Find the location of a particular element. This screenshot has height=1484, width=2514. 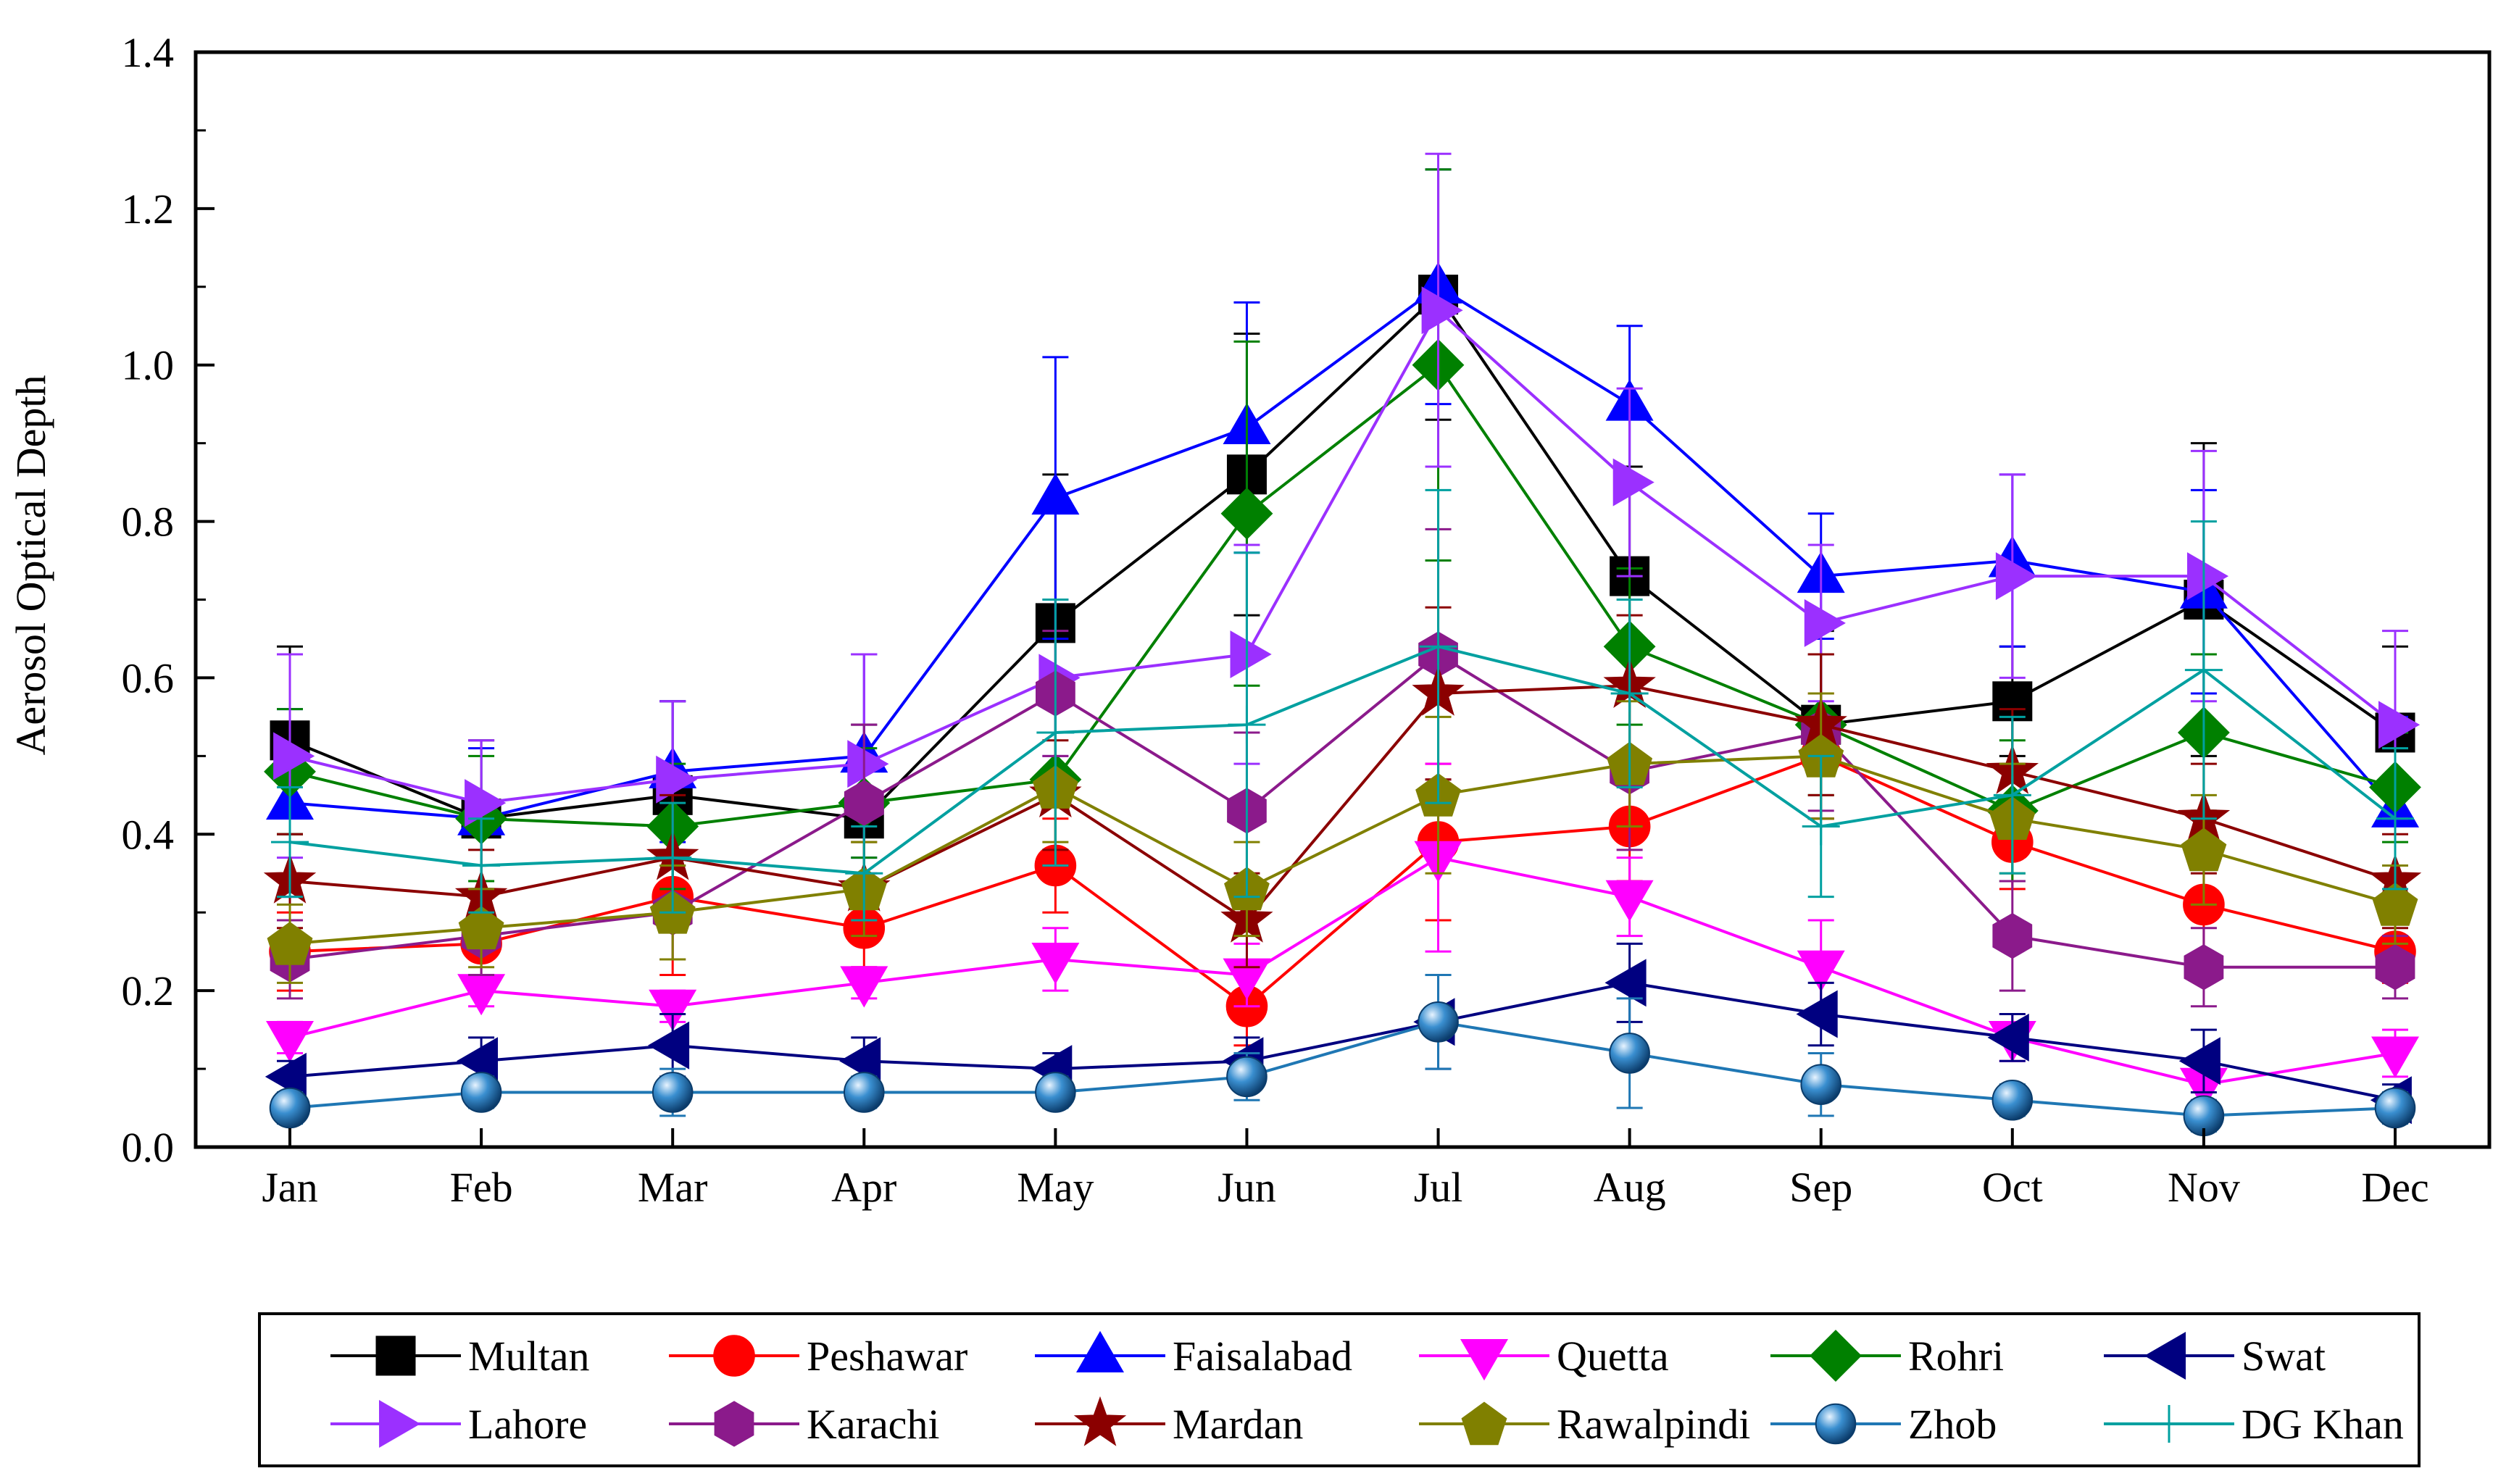

y-tick-label: 0.2 is located at coordinates (149, 991).